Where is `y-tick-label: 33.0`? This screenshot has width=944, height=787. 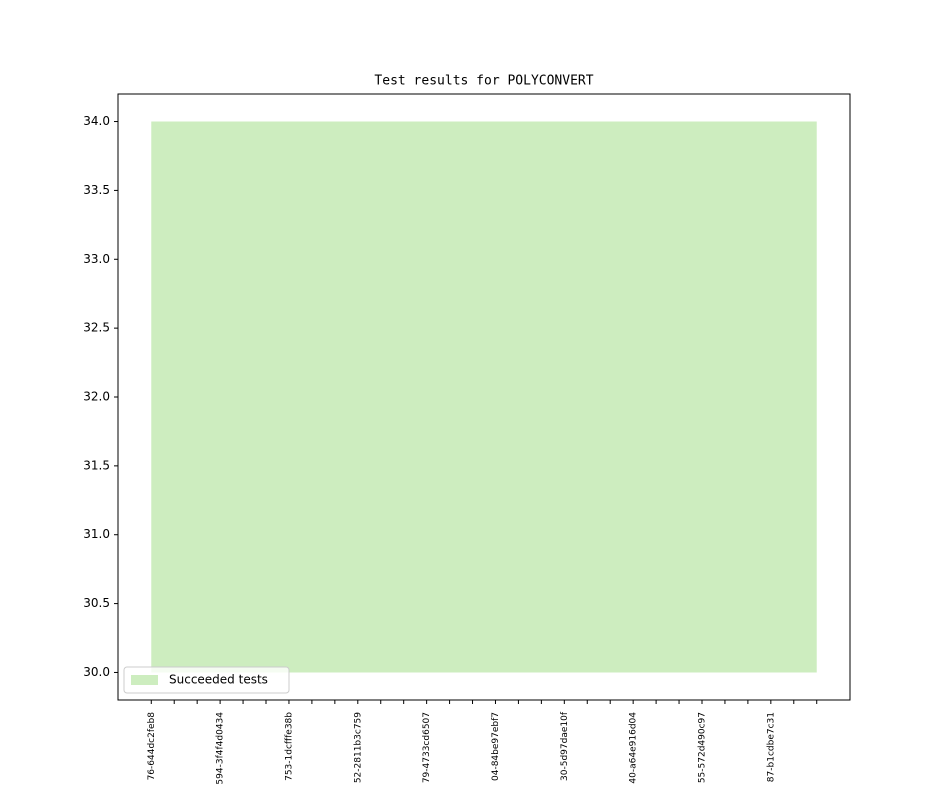 y-tick-label: 33.0 is located at coordinates (96, 259).